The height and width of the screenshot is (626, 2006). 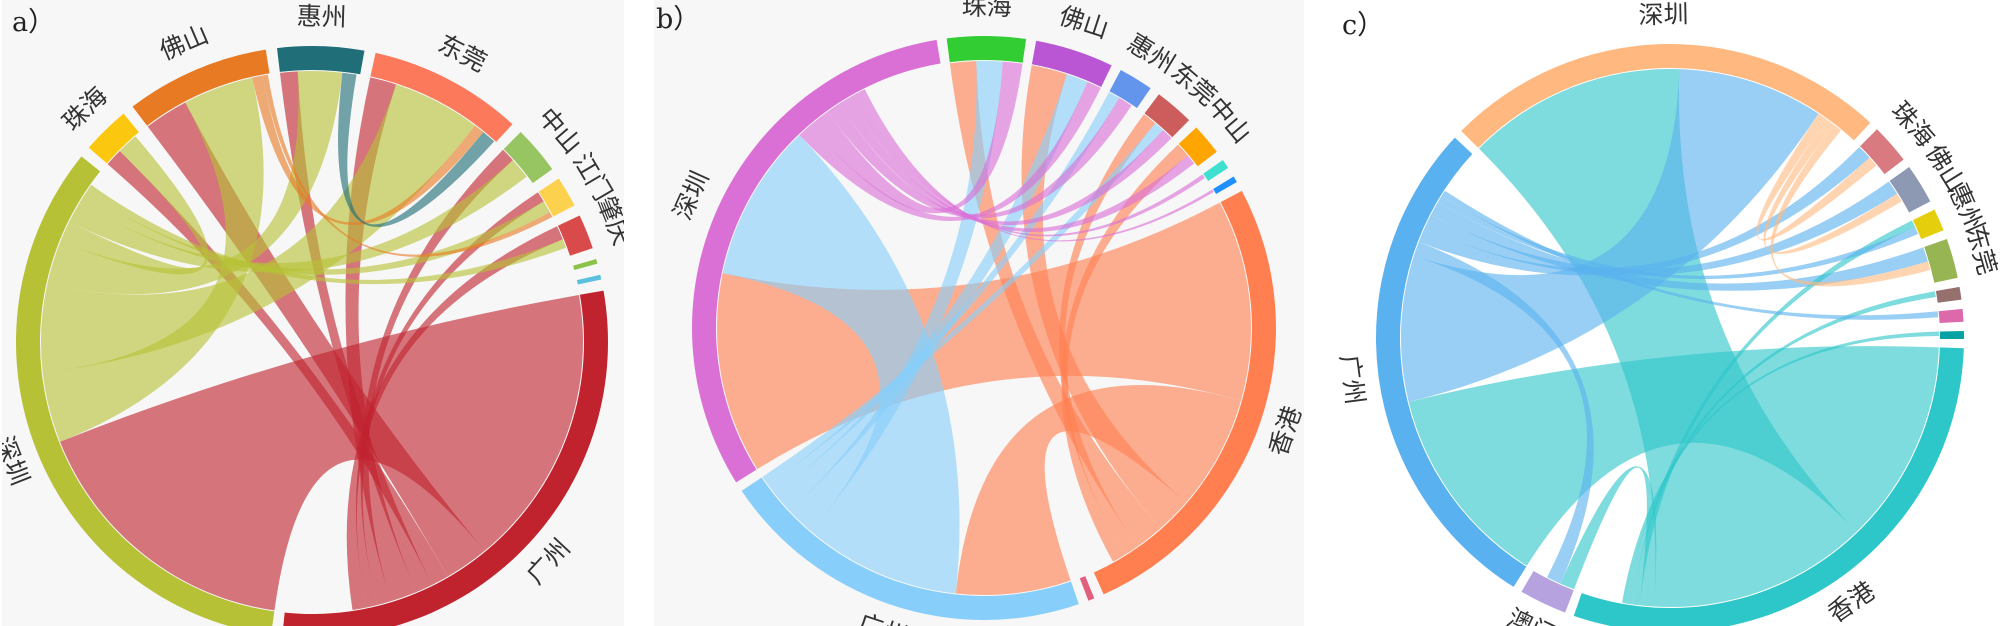 I want to click on chord-label-广州: 广州, so click(x=1352, y=379).